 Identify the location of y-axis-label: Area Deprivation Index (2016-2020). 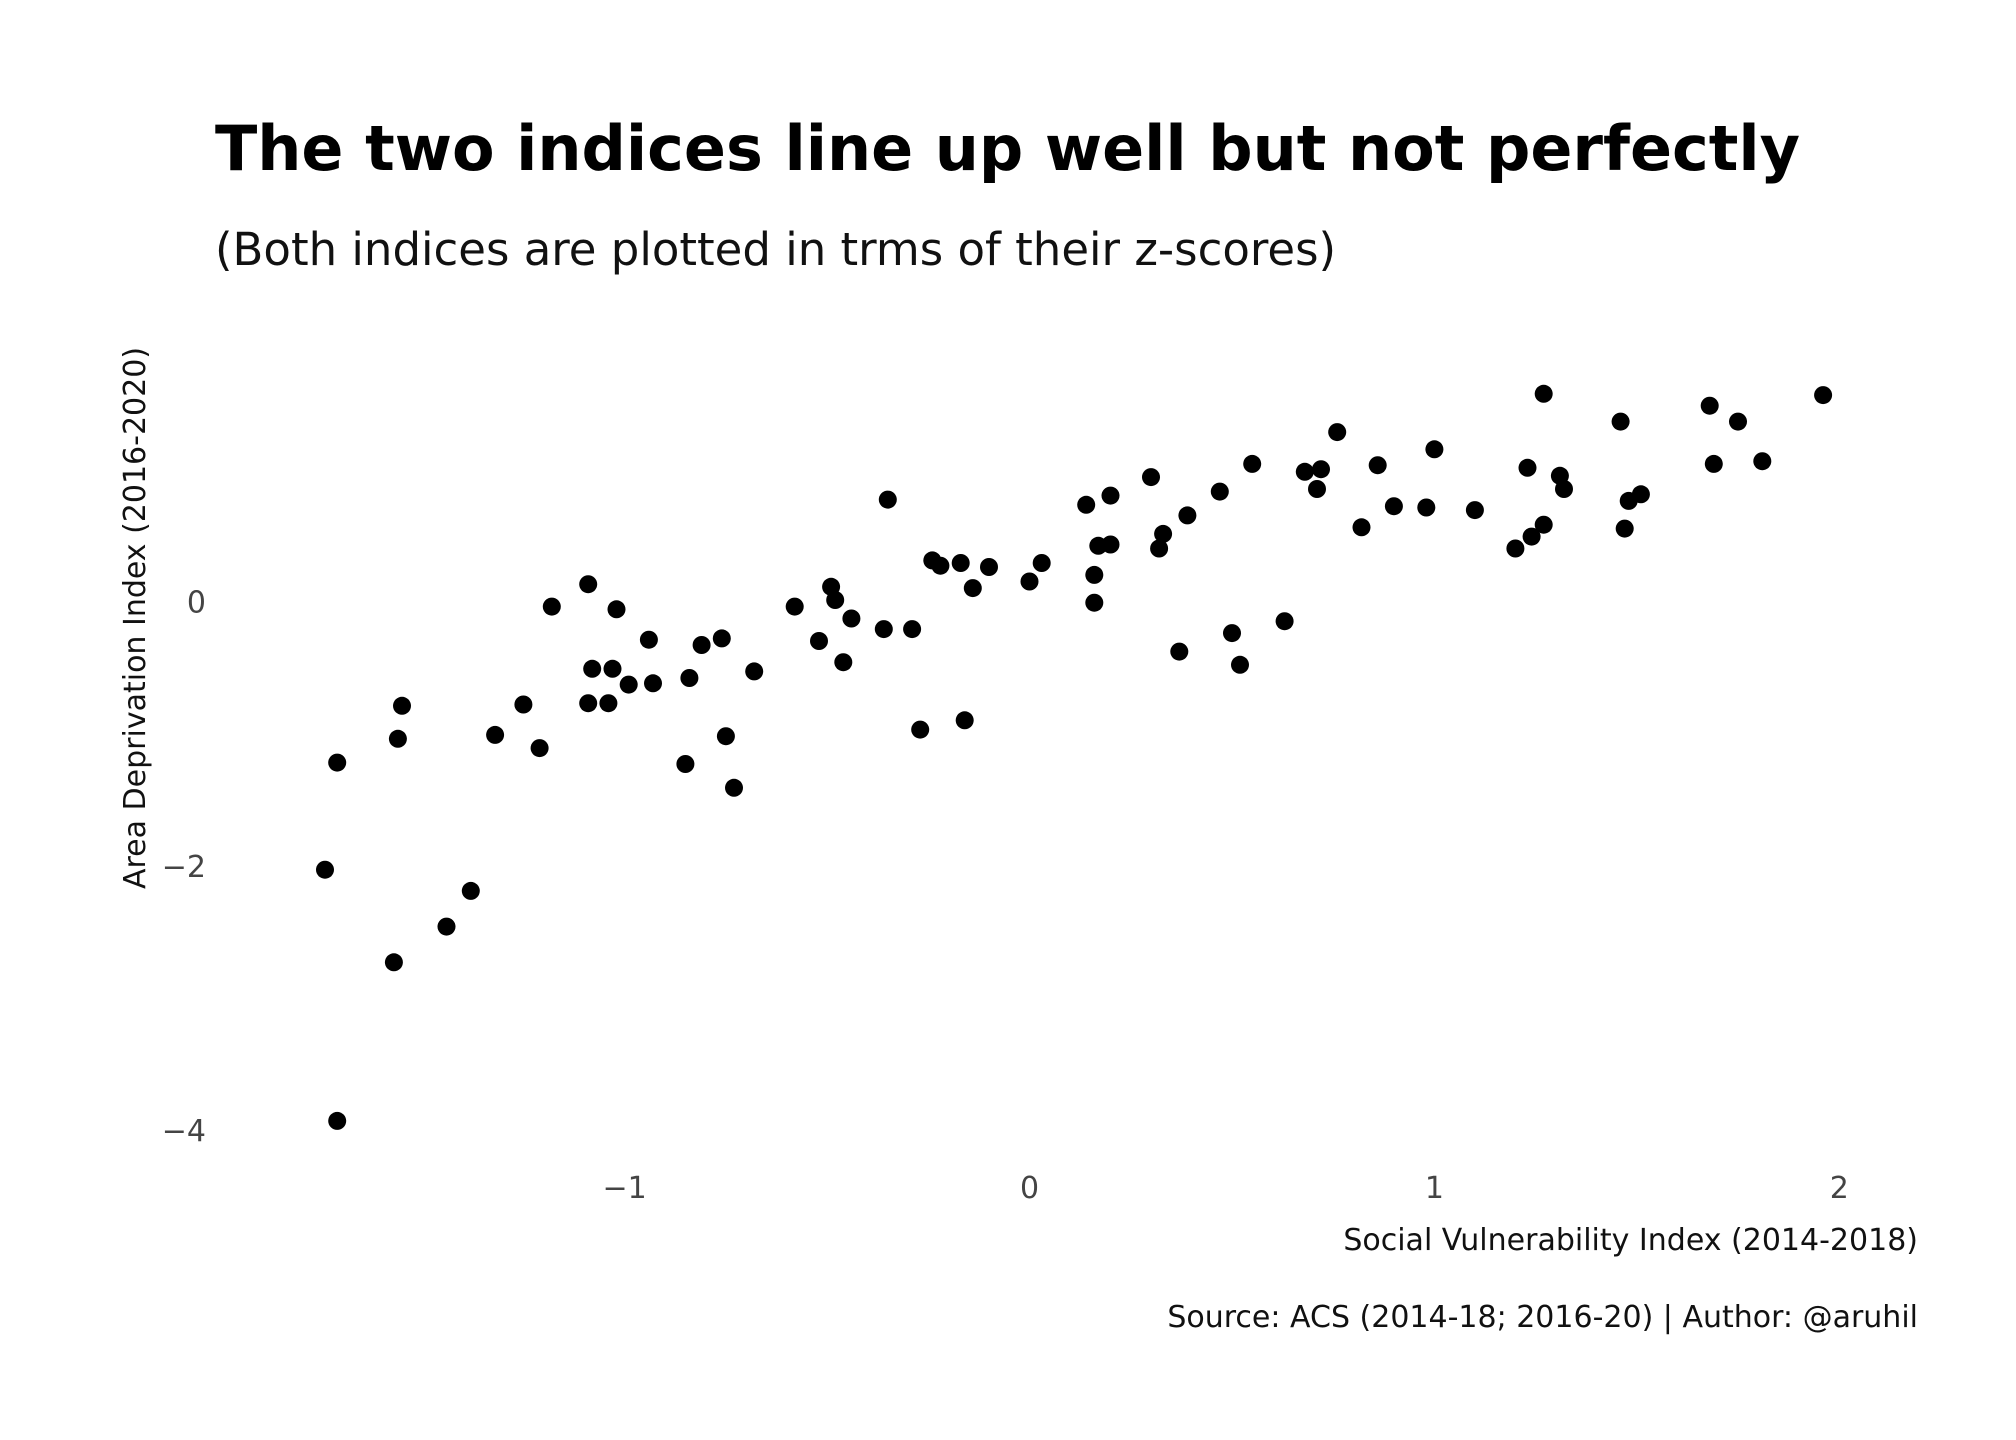
(135, 618).